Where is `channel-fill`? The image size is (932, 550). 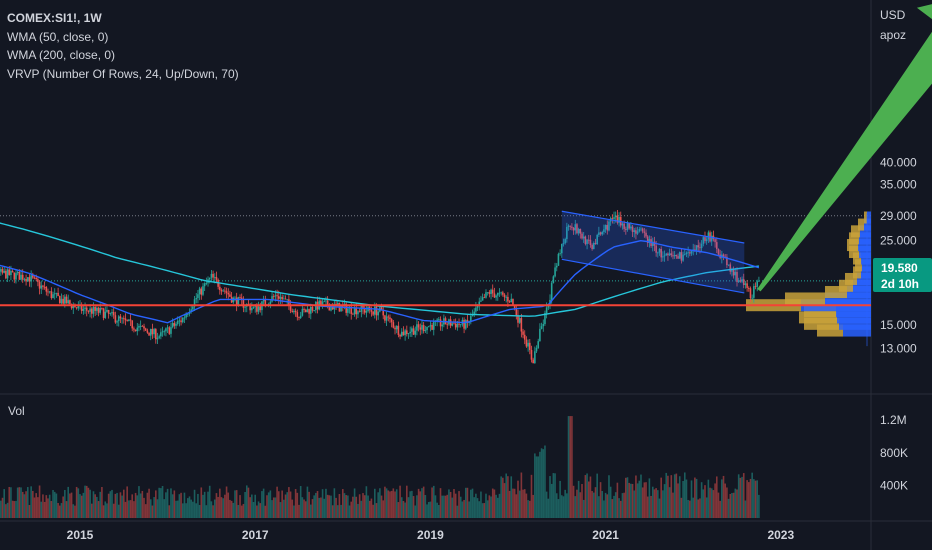 channel-fill is located at coordinates (653, 252).